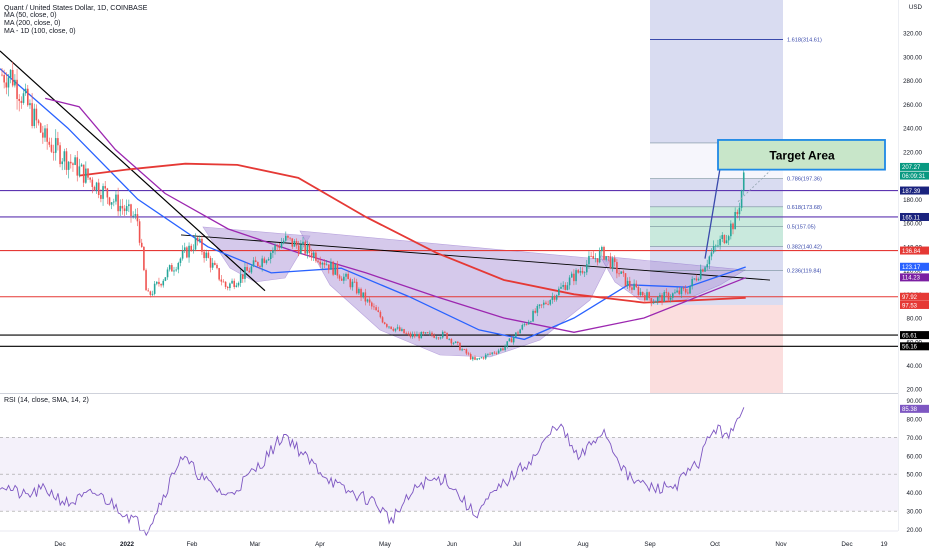 The width and height of the screenshot is (932, 550). Describe the element at coordinates (915, 401) in the screenshot. I see `rsi-axis-tick: 90.00` at that location.